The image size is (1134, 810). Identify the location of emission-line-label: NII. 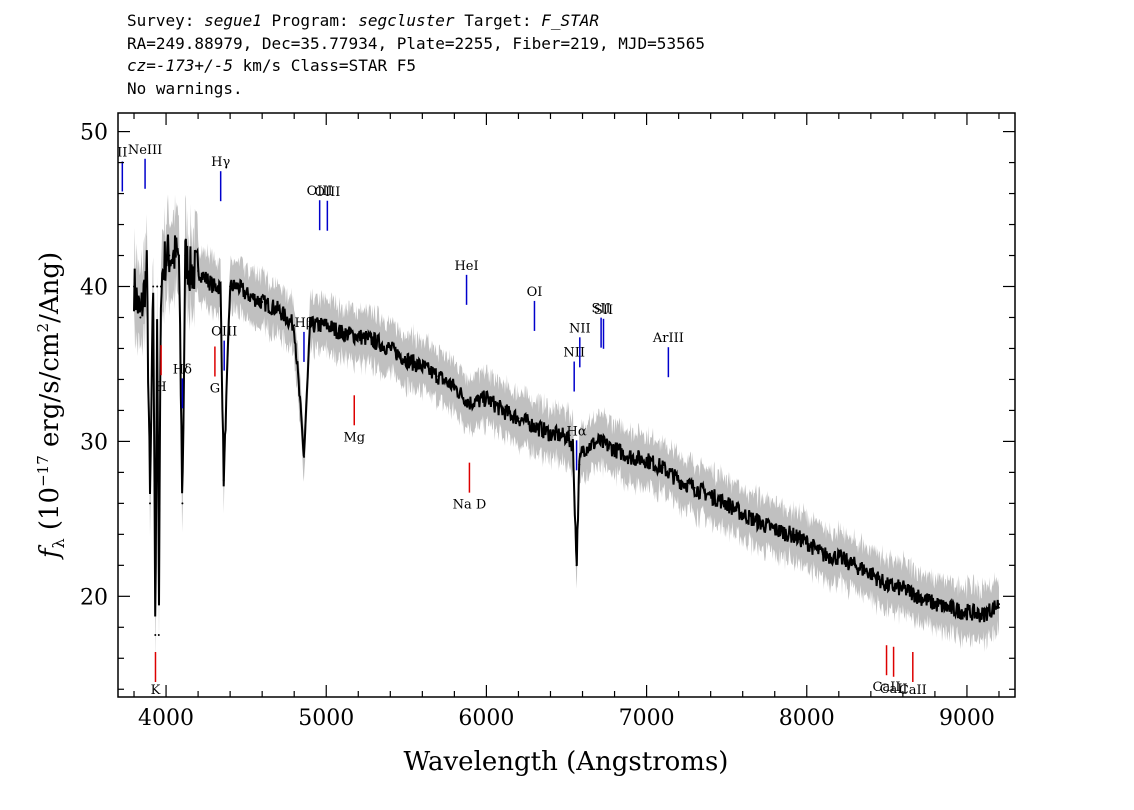
(580, 328).